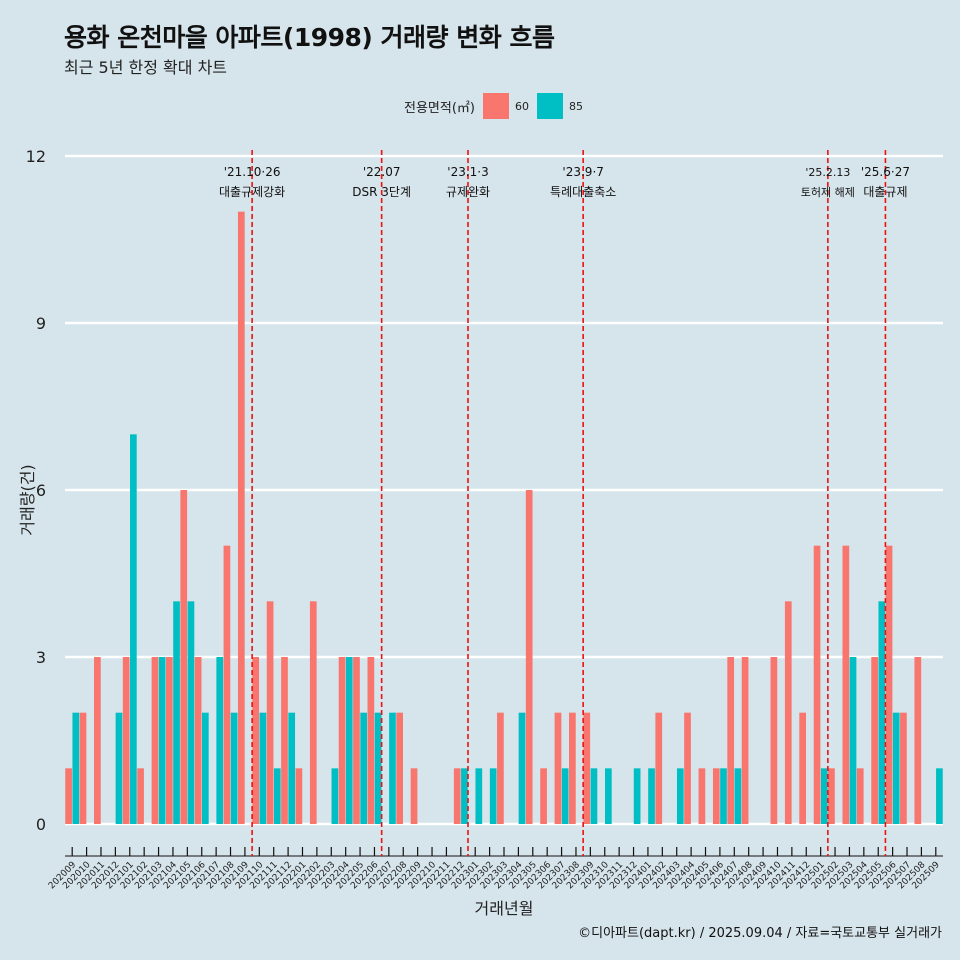  What do you see at coordinates (827, 172) in the screenshot?
I see `event-date-5: '25.2.13` at bounding box center [827, 172].